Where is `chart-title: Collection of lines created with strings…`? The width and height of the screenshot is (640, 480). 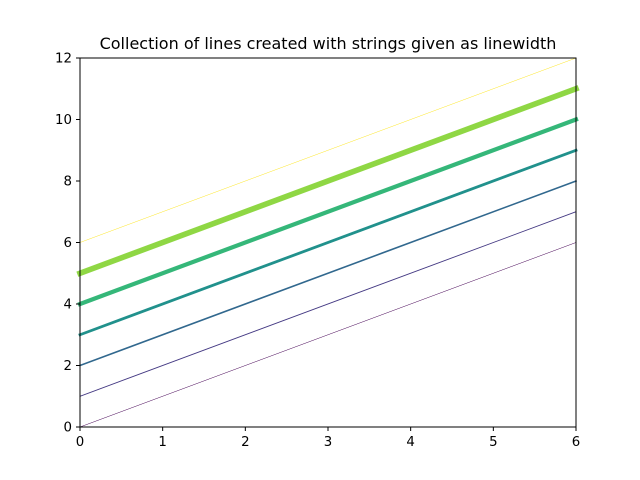
chart-title: Collection of lines created with strings… is located at coordinates (328, 43).